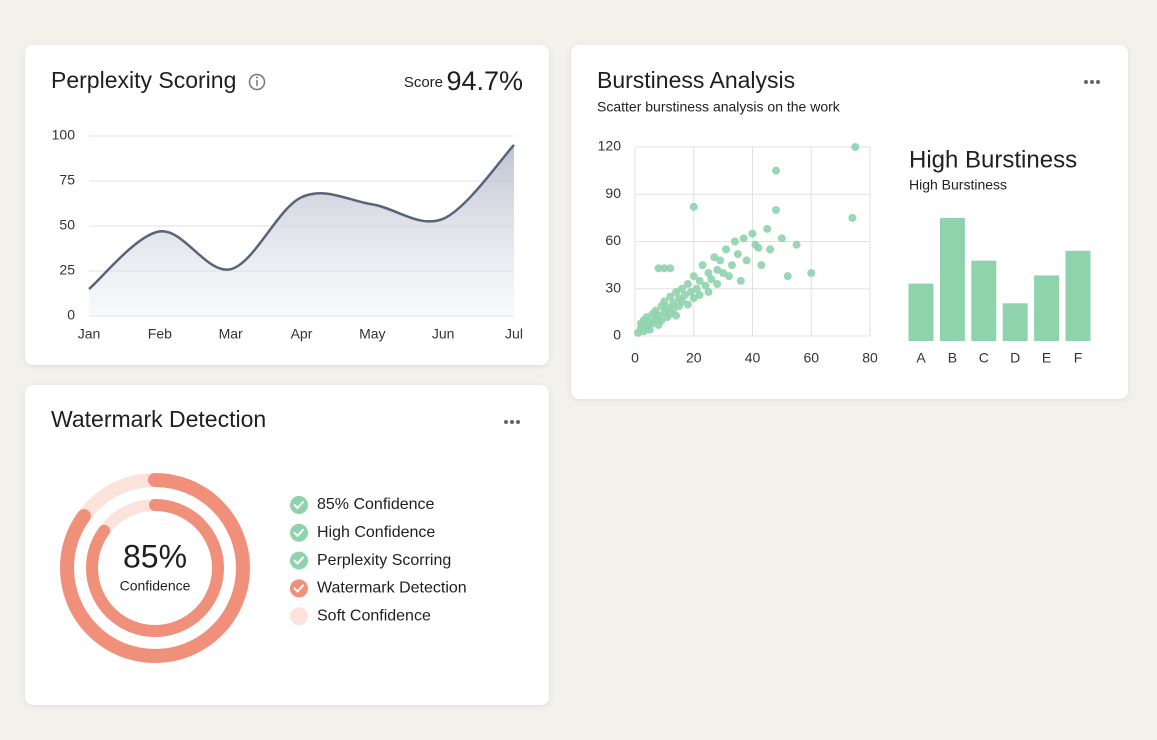 The image size is (1157, 740). Describe the element at coordinates (719, 107) in the screenshot. I see `card-subtitle: Scatter burstiness analysis on the work` at that location.